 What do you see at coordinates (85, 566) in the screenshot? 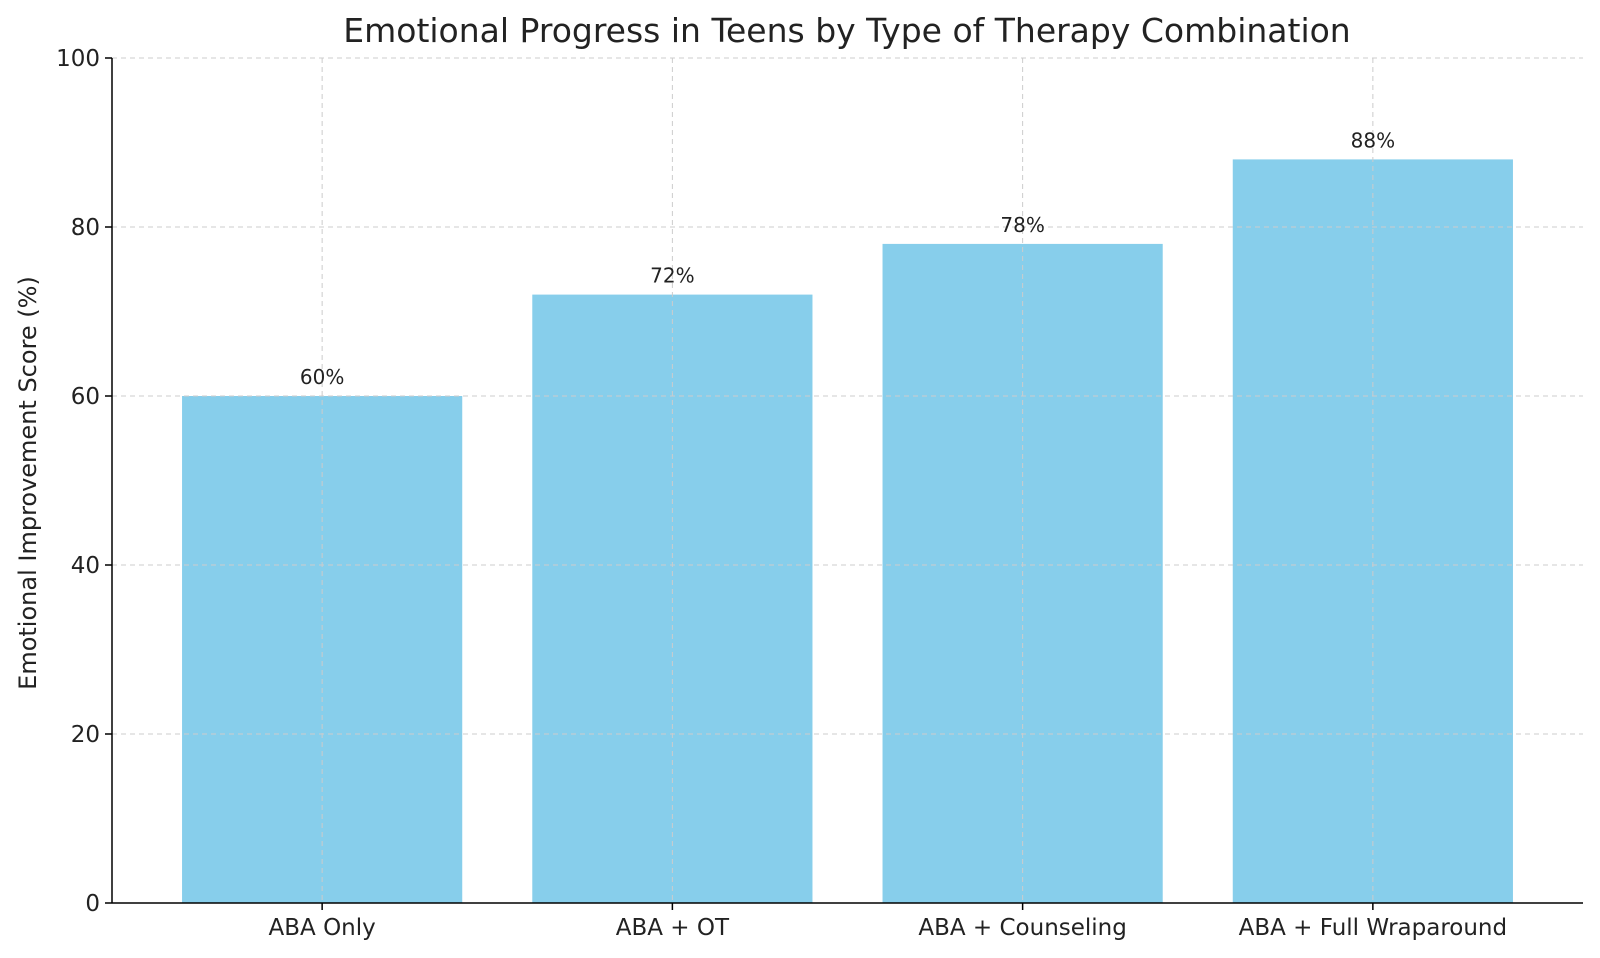
I see `y-tick-label-3: 40` at bounding box center [85, 566].